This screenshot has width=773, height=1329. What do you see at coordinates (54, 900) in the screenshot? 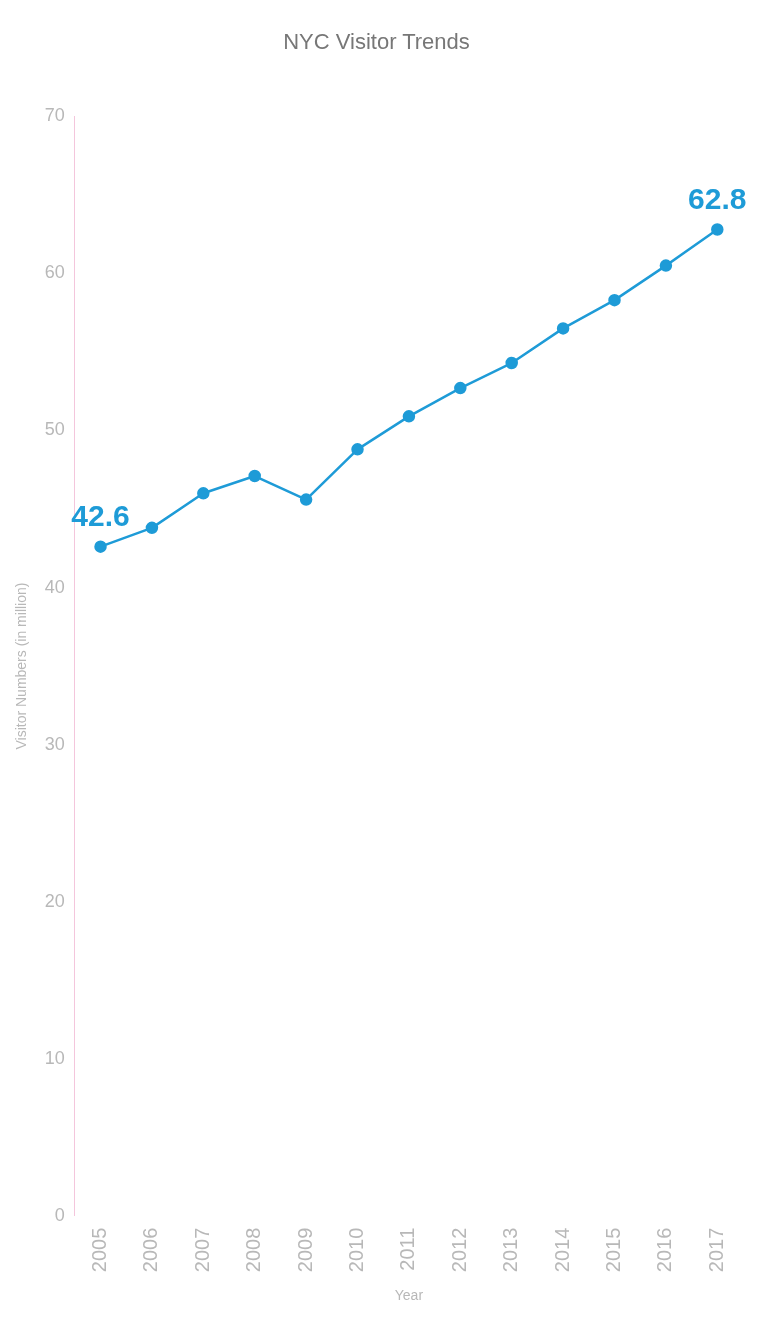
I see `y-tick-label: 20` at bounding box center [54, 900].